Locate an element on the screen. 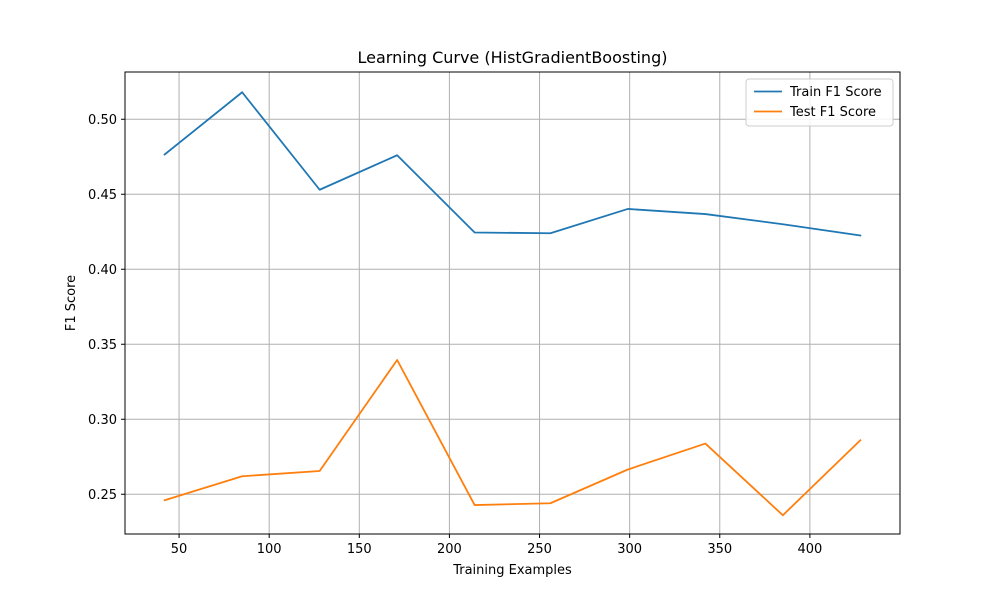  legend-label: Test F1 Score is located at coordinates (832, 112).